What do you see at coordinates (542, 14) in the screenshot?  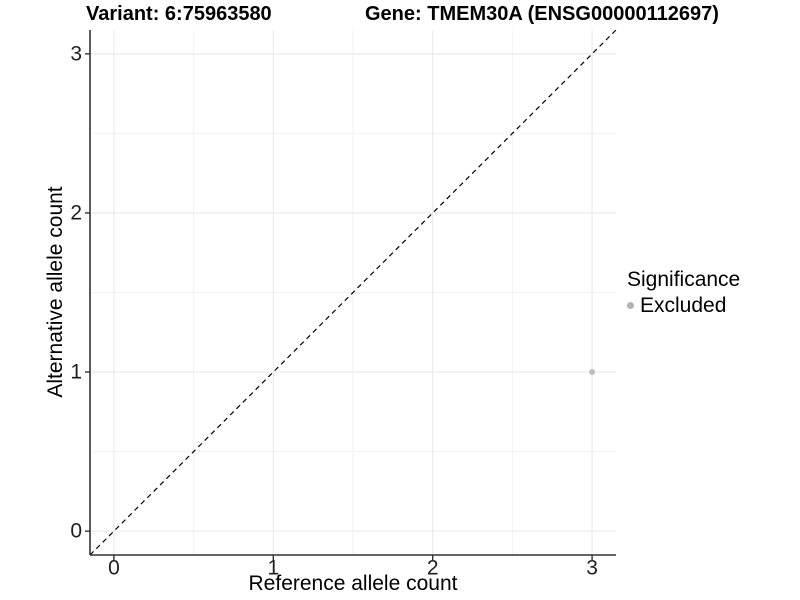 I see `plot-title-gene: Gene: TMEM30A (ENSG00000112697)` at bounding box center [542, 14].